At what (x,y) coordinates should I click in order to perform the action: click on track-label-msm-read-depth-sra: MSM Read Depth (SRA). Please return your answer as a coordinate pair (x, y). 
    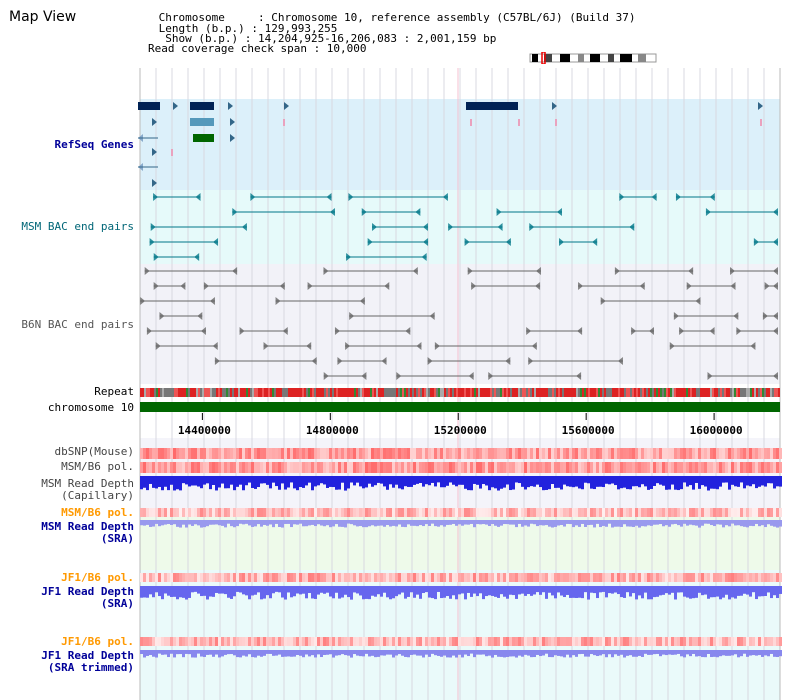
    Looking at the image, I should click on (87, 532).